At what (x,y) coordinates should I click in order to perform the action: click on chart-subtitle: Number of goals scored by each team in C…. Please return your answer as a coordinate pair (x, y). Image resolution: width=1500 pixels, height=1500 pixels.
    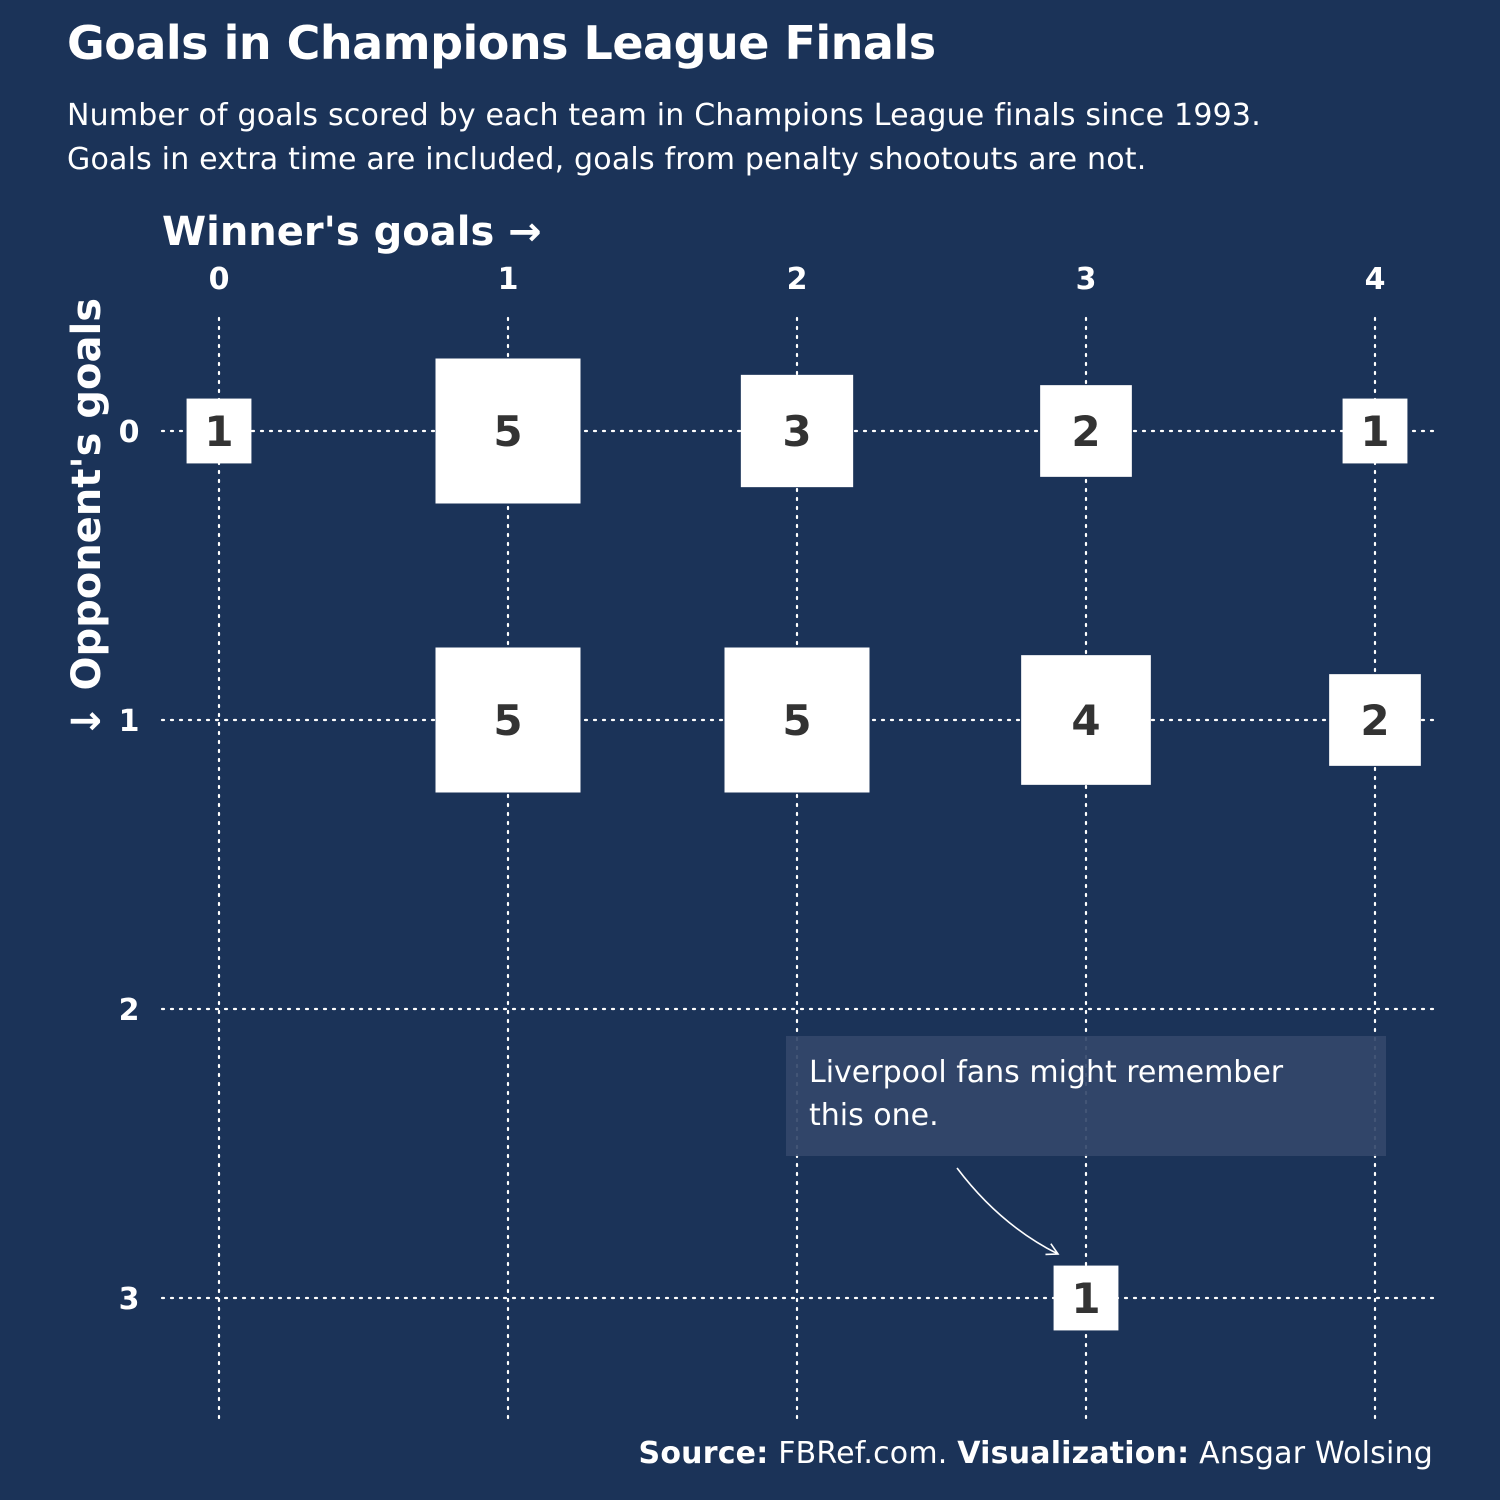
    Looking at the image, I should click on (664, 138).